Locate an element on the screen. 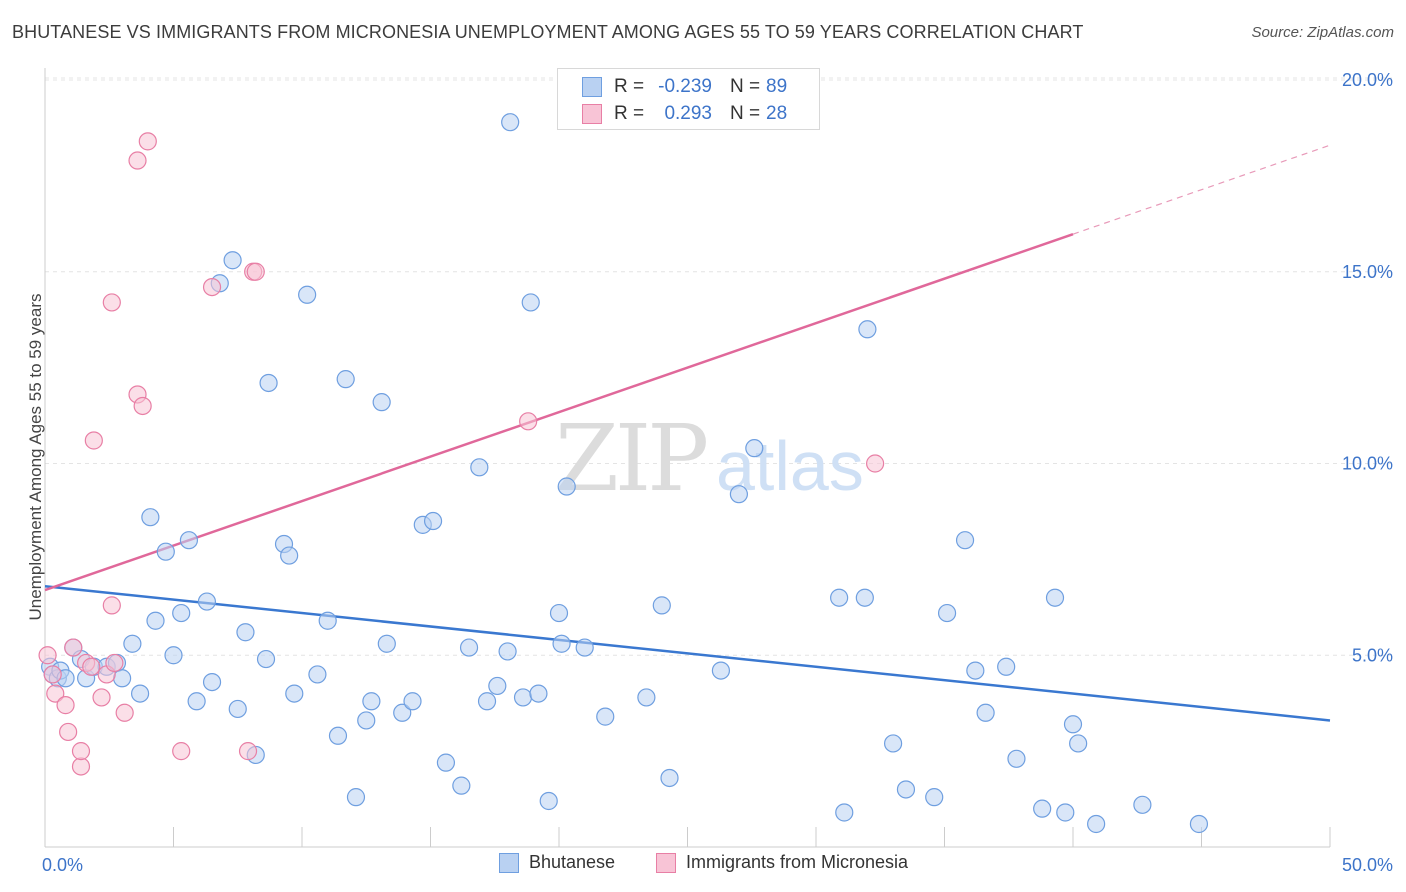 The image size is (1406, 892). trendline-bhutanese is located at coordinates (687, 653).